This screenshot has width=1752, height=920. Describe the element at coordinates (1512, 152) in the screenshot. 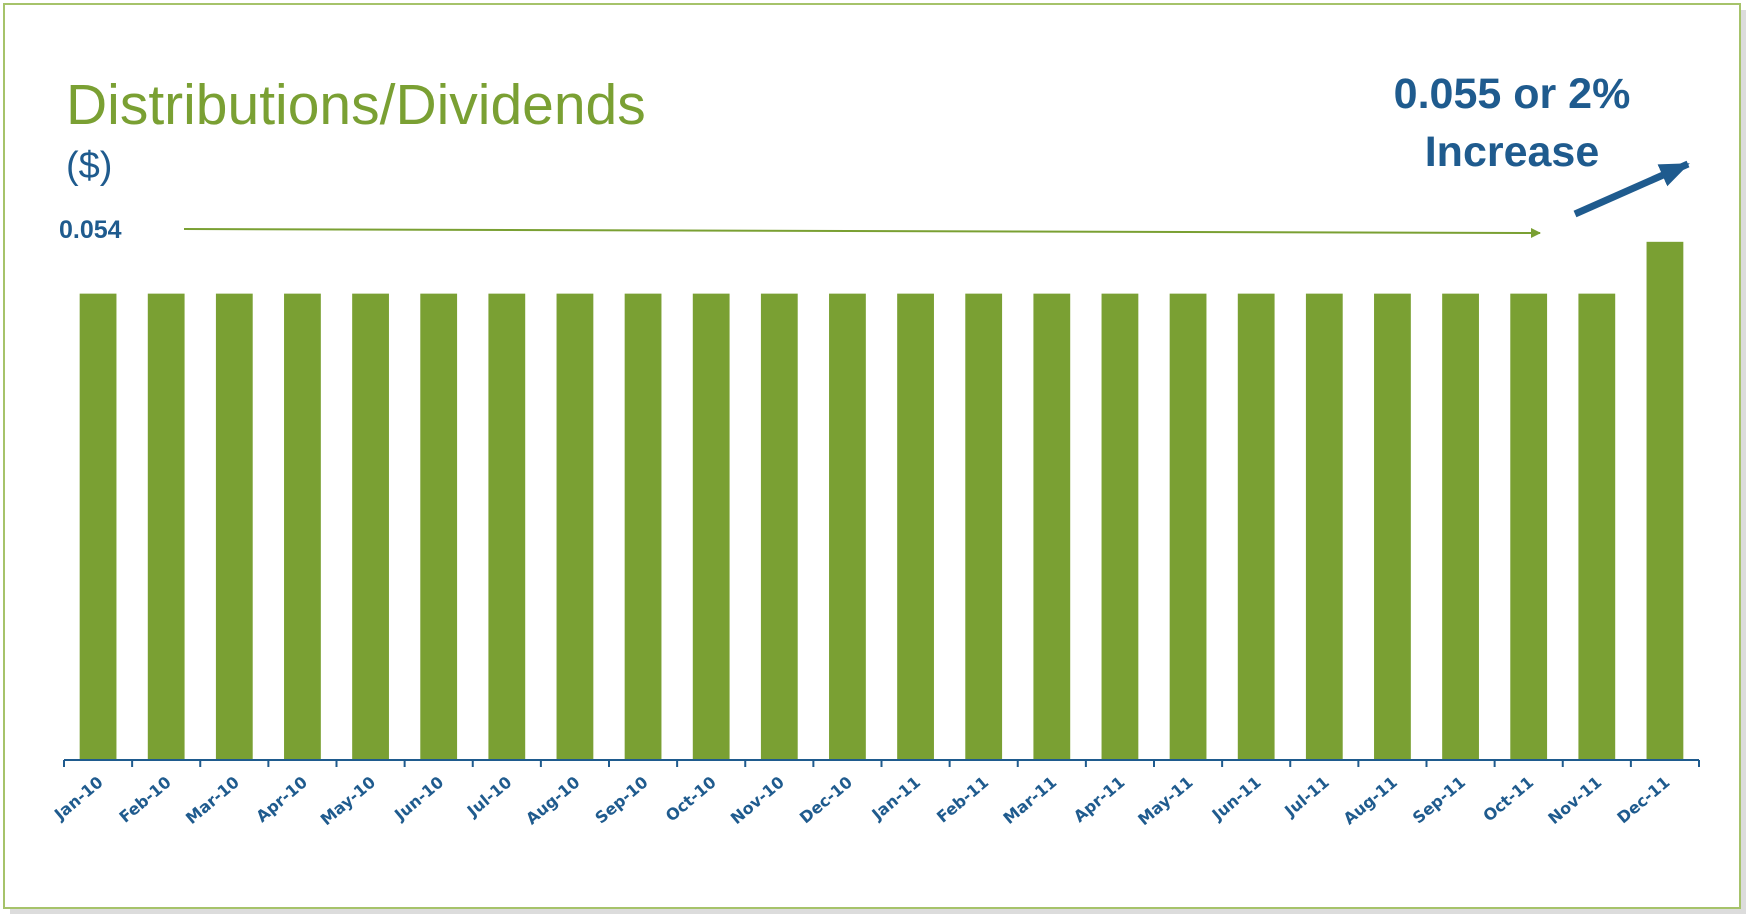

I see `annotation: Increase` at that location.